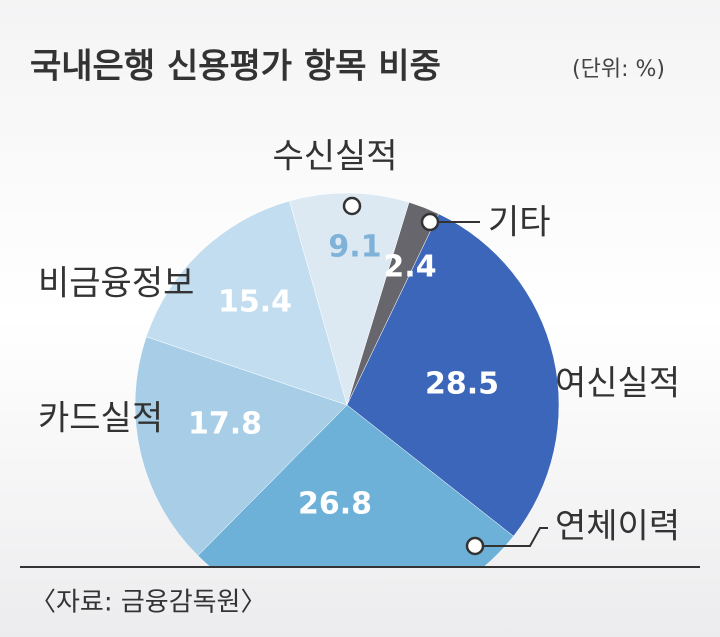  Describe the element at coordinates (335, 504) in the screenshot. I see `value-label: 26.8` at that location.